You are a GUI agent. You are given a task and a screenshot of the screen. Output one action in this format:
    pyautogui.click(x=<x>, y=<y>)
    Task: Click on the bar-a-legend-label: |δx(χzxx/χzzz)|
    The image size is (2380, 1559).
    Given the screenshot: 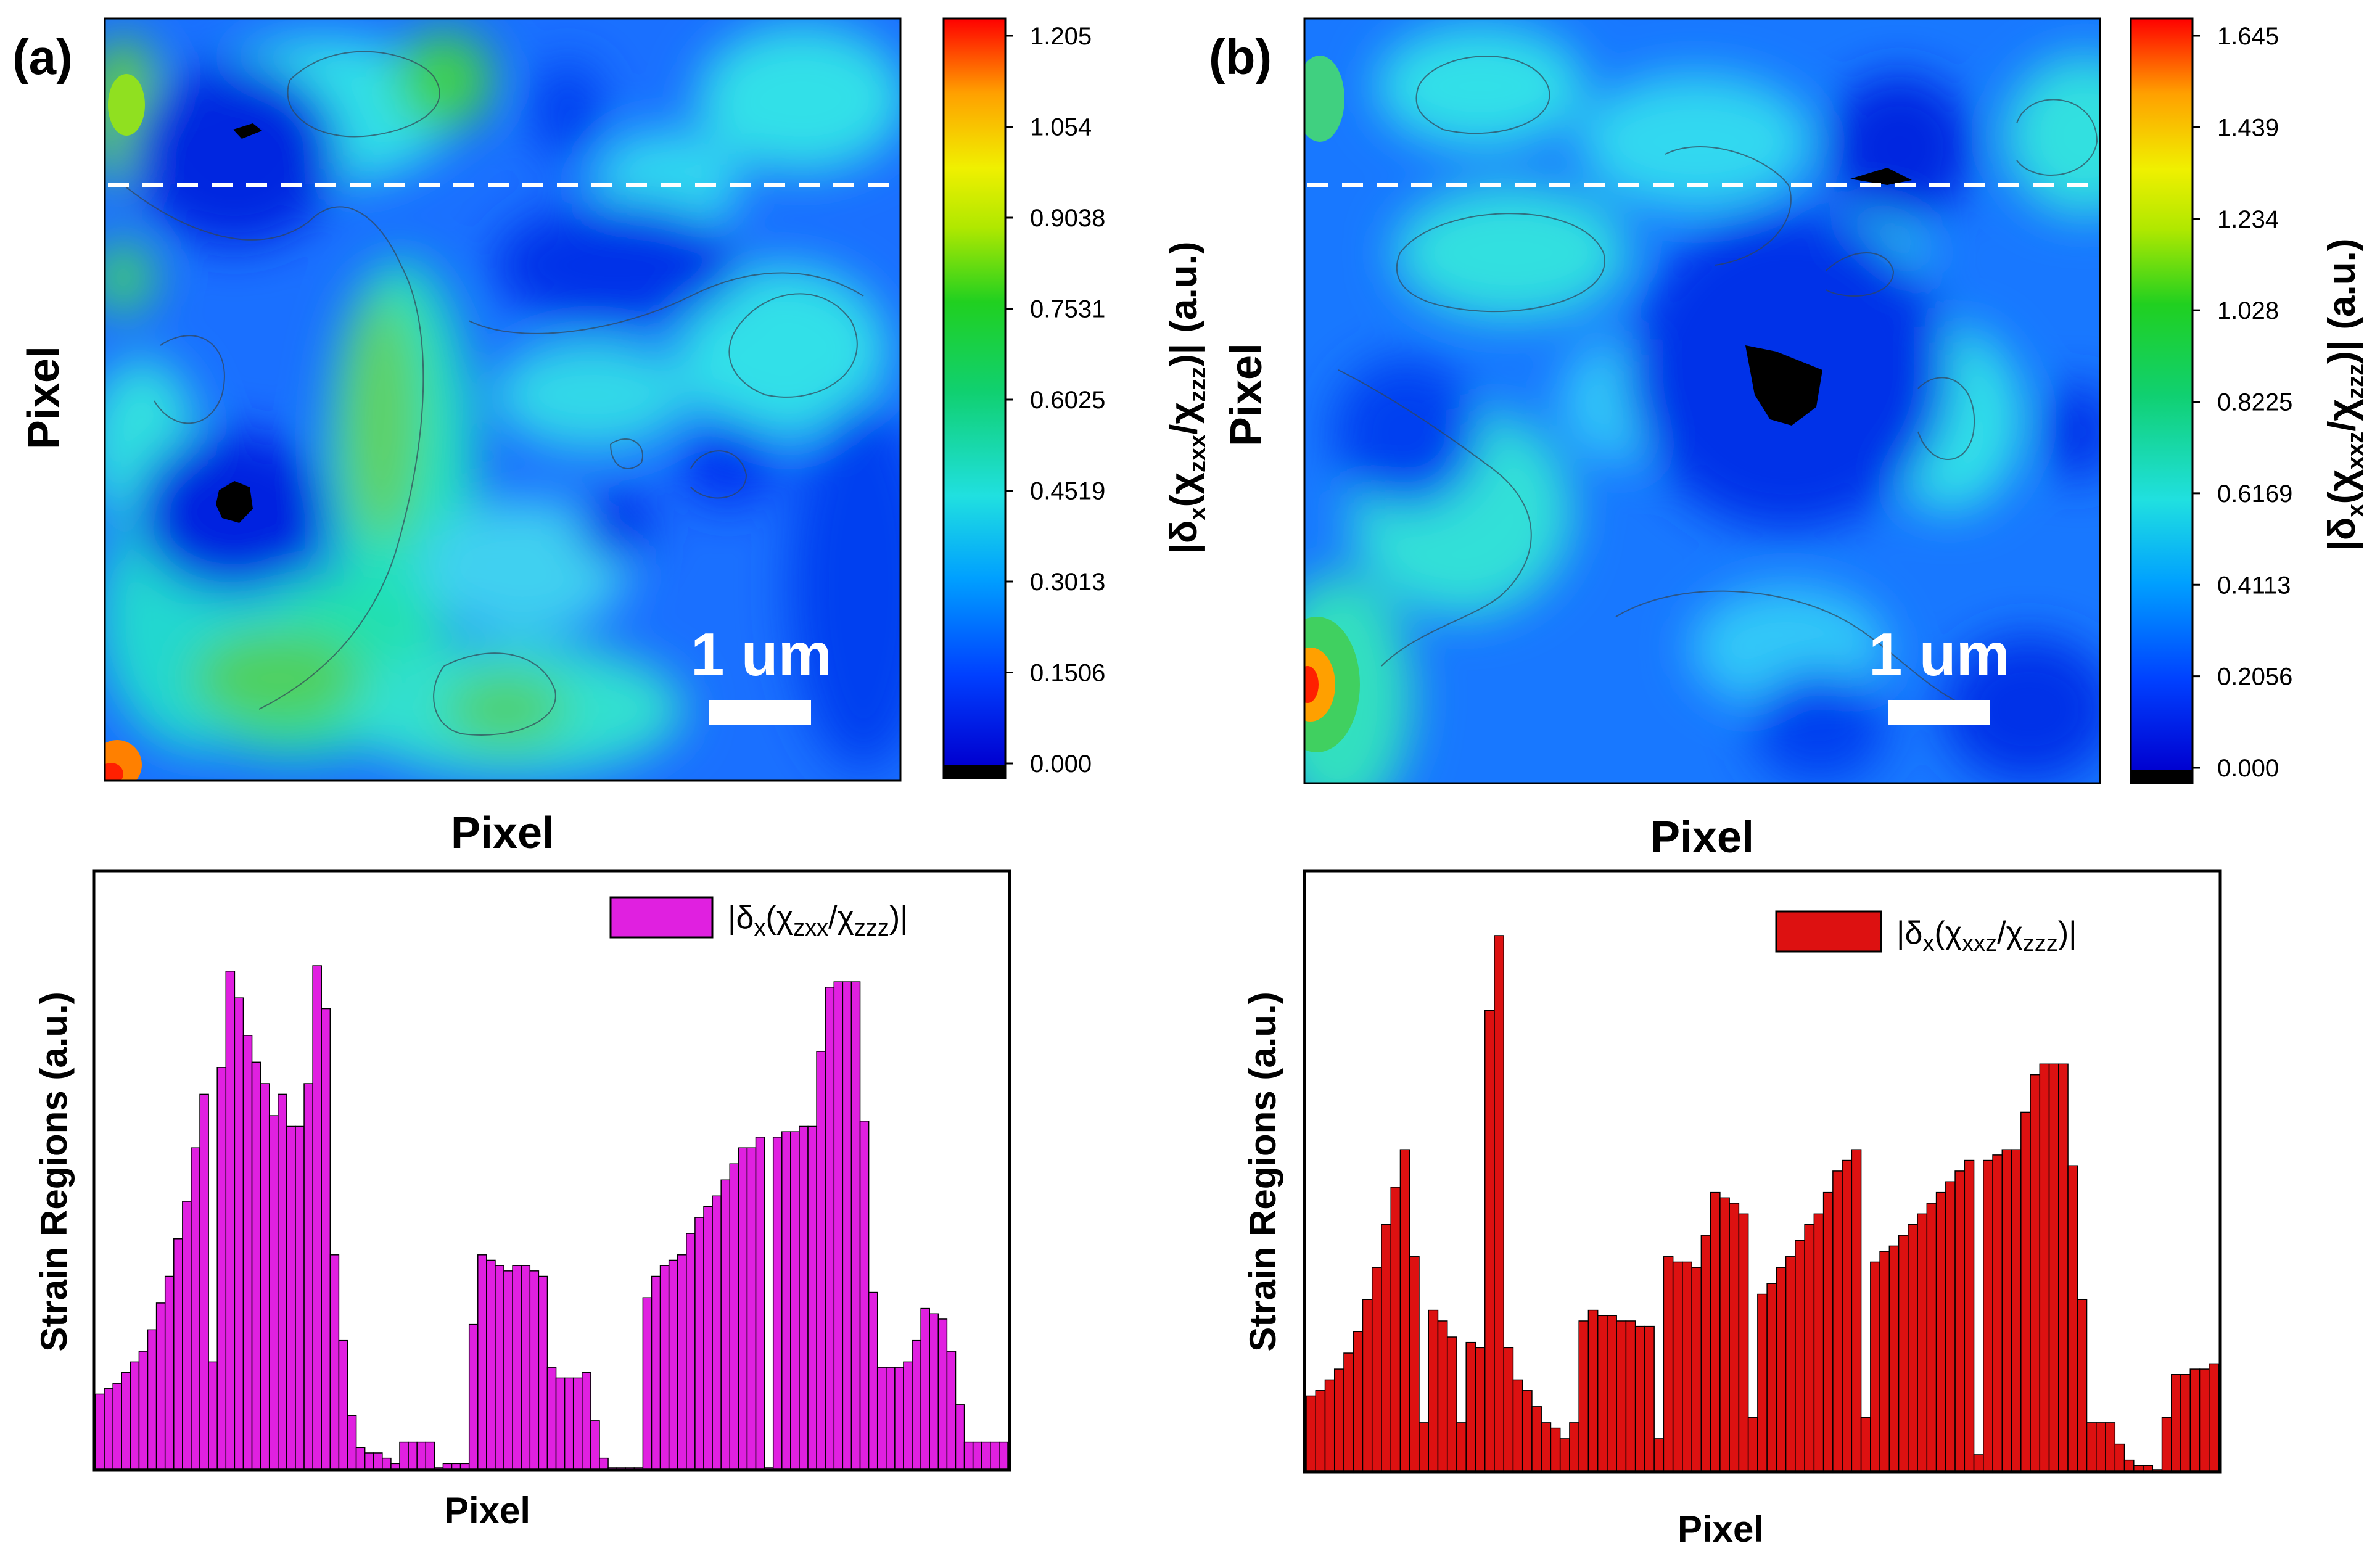 What is the action you would take?
    pyautogui.click(x=818, y=920)
    